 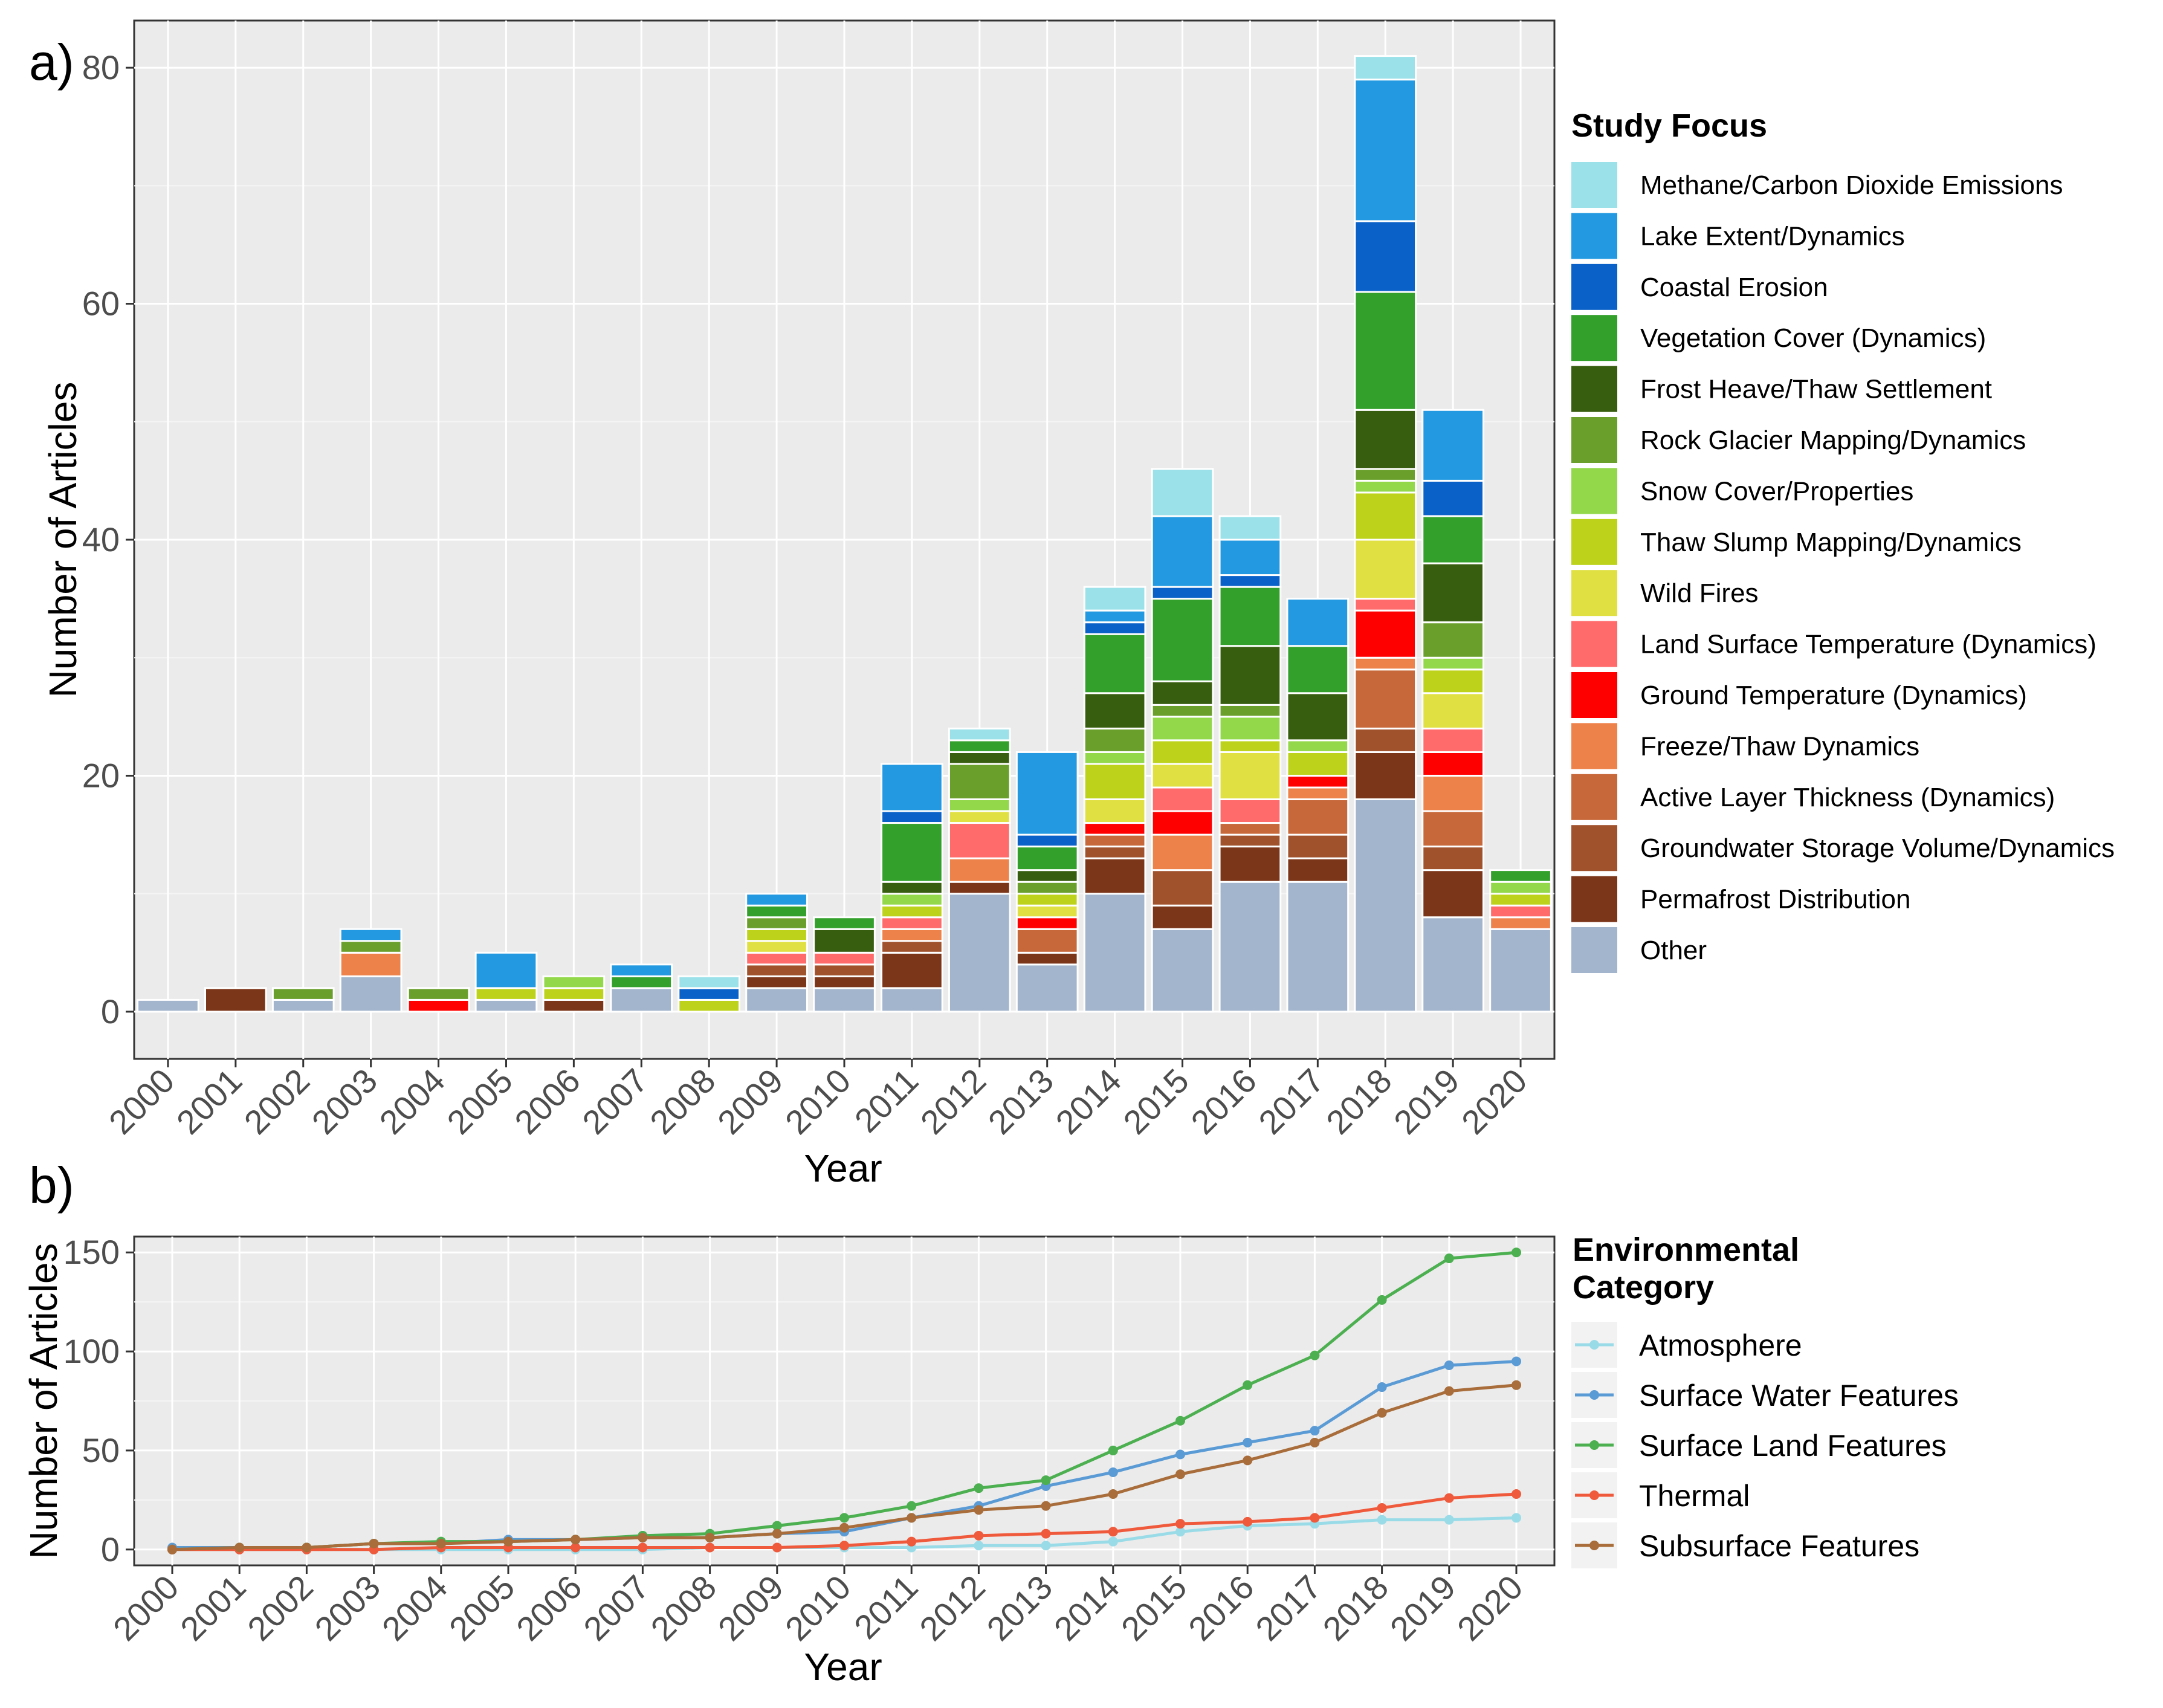 I want to click on panel-b-y-tick-label: 50, so click(x=101, y=1450).